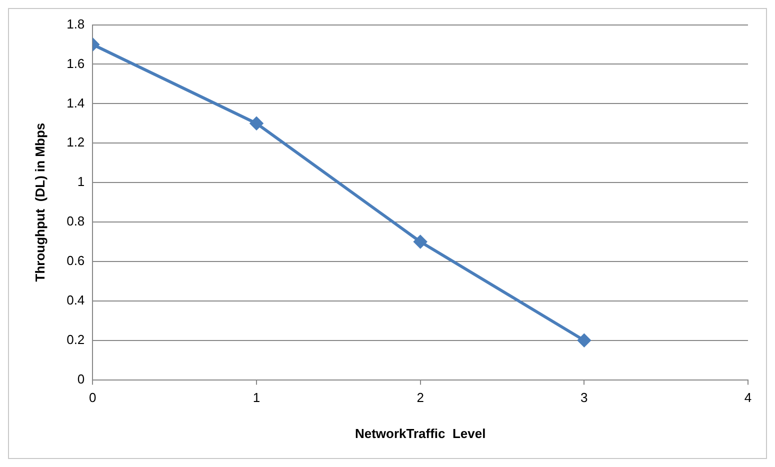  What do you see at coordinates (75, 24) in the screenshot?
I see `y-tick-label: 1.8` at bounding box center [75, 24].